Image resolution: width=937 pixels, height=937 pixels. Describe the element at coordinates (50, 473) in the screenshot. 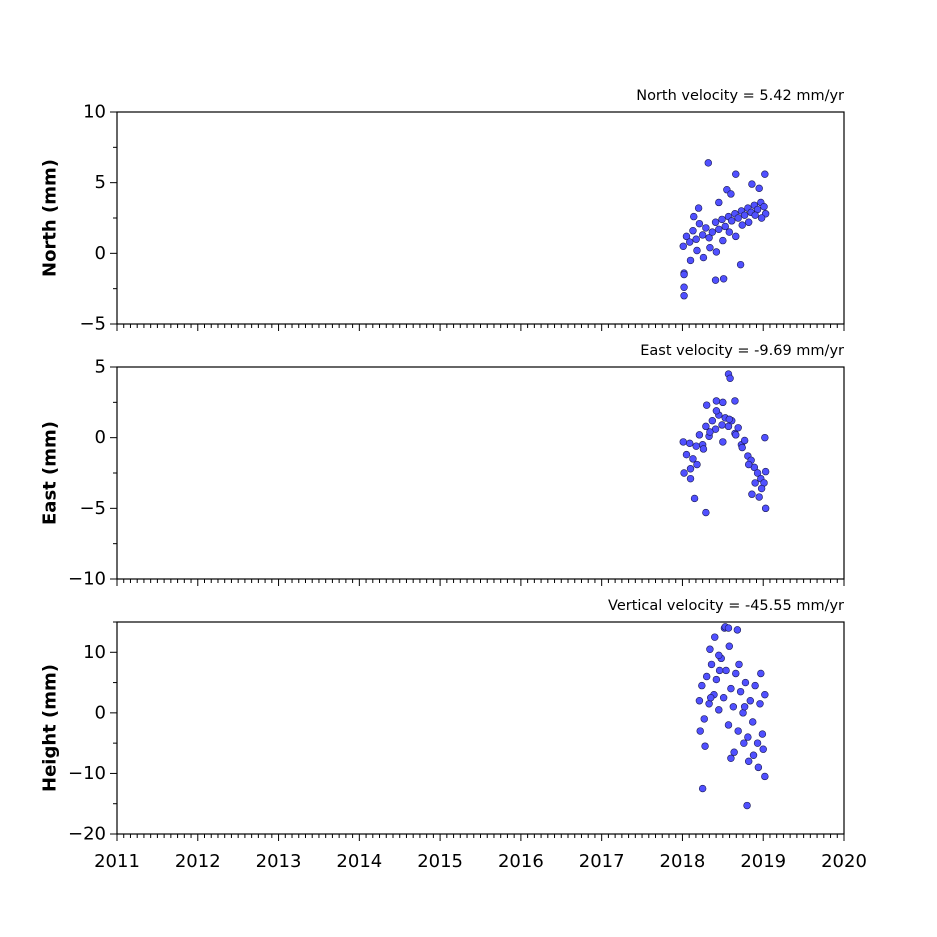

I see `east-y-axis-label: East (mm)` at that location.